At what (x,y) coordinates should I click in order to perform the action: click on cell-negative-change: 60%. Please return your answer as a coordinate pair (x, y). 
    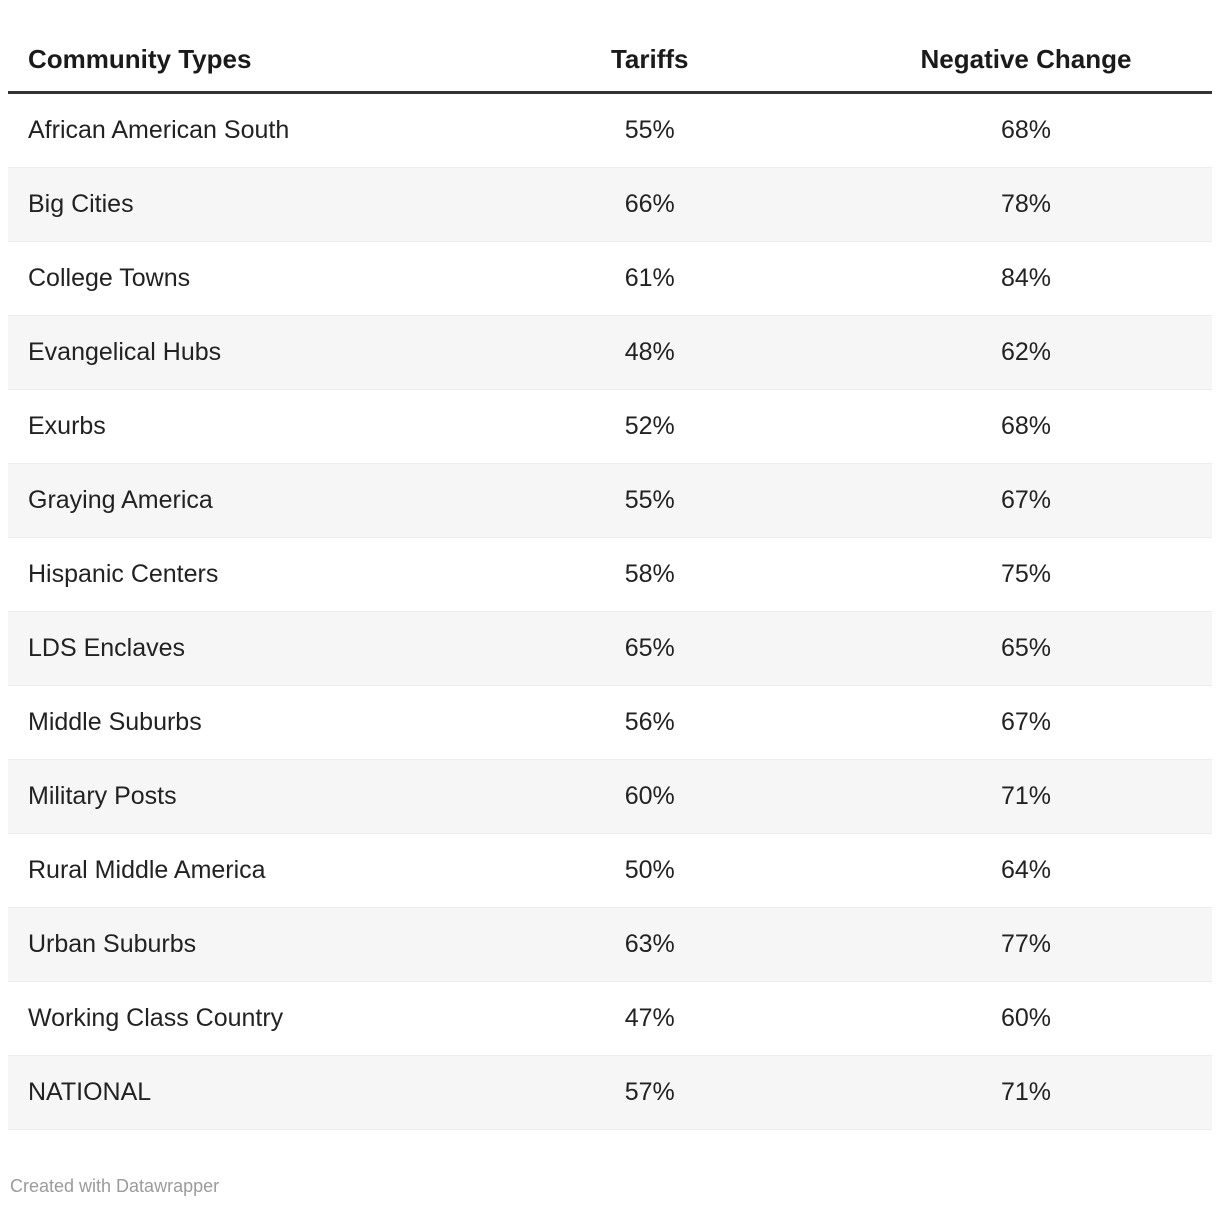
    Looking at the image, I should click on (1025, 1018).